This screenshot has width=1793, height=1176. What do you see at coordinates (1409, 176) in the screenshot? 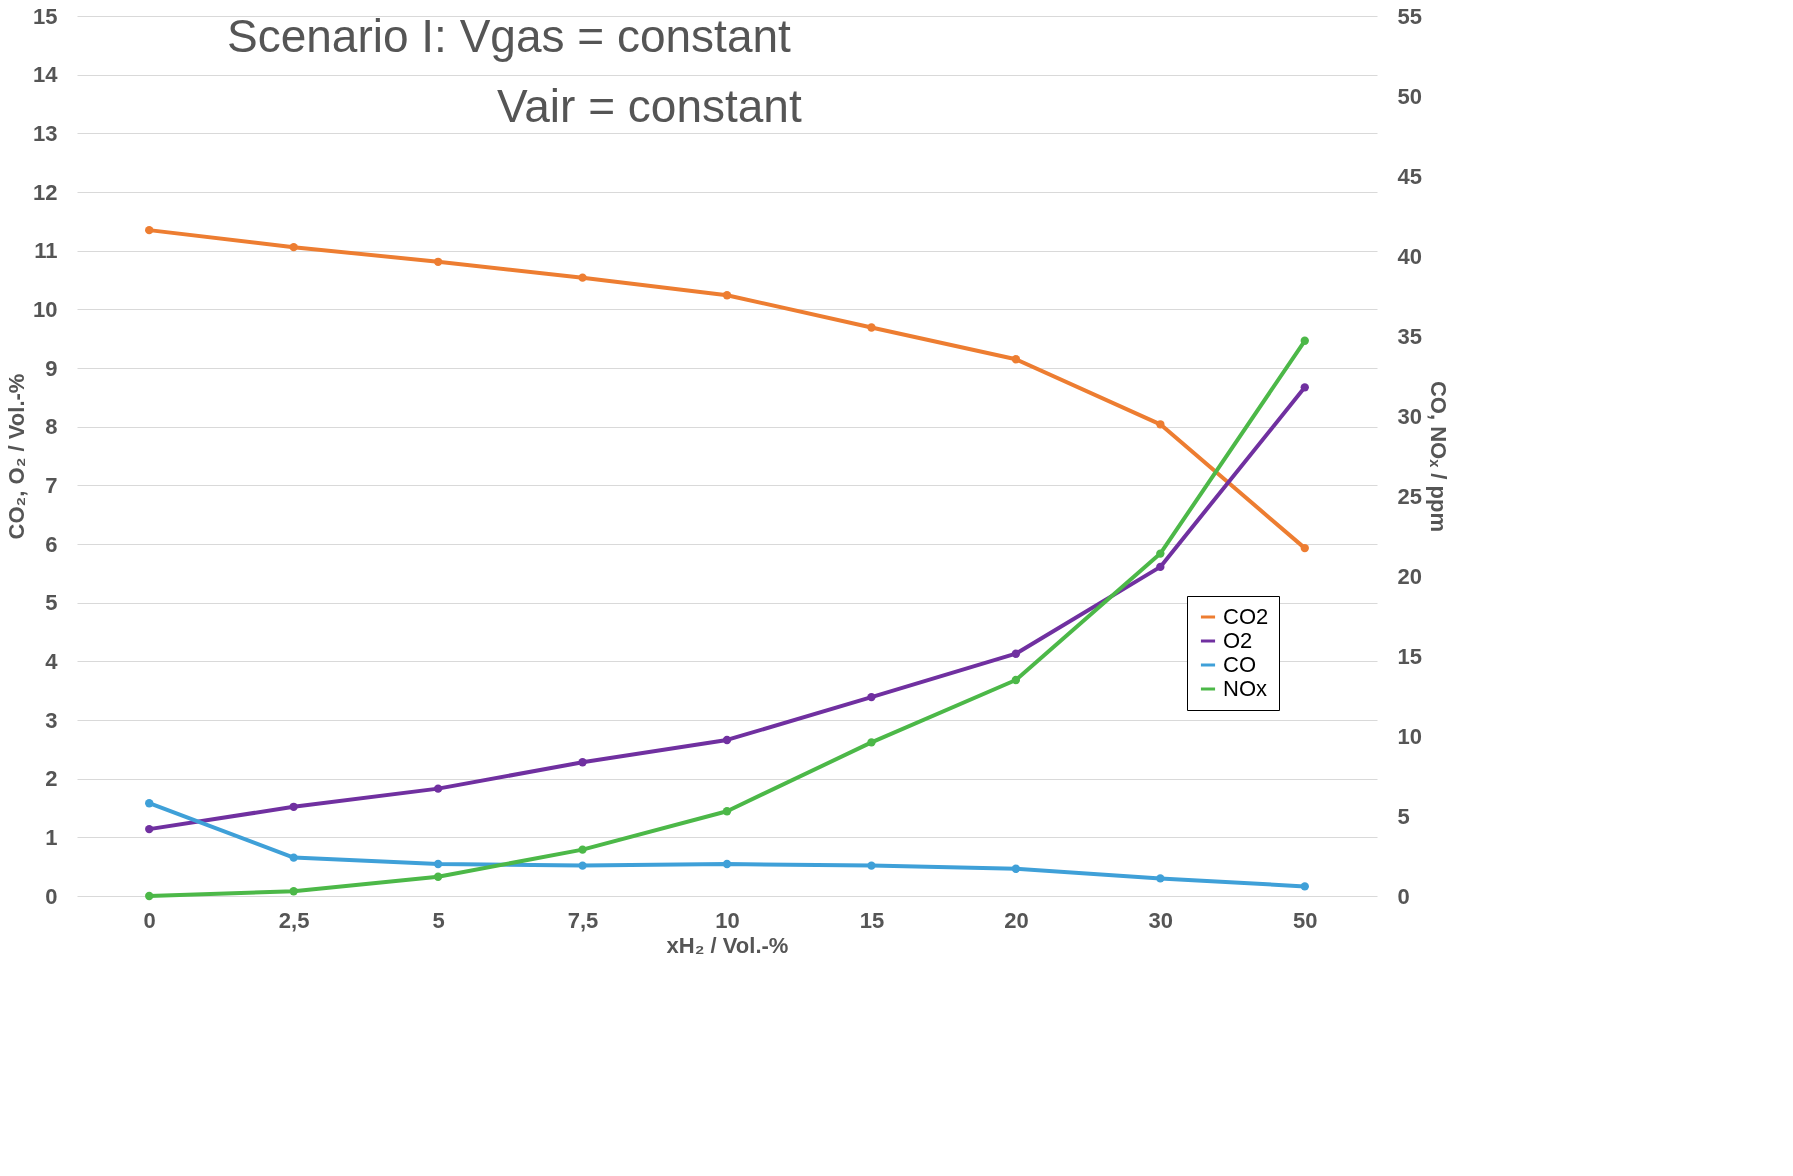
I see `y2-tick-label: 45` at bounding box center [1409, 176].